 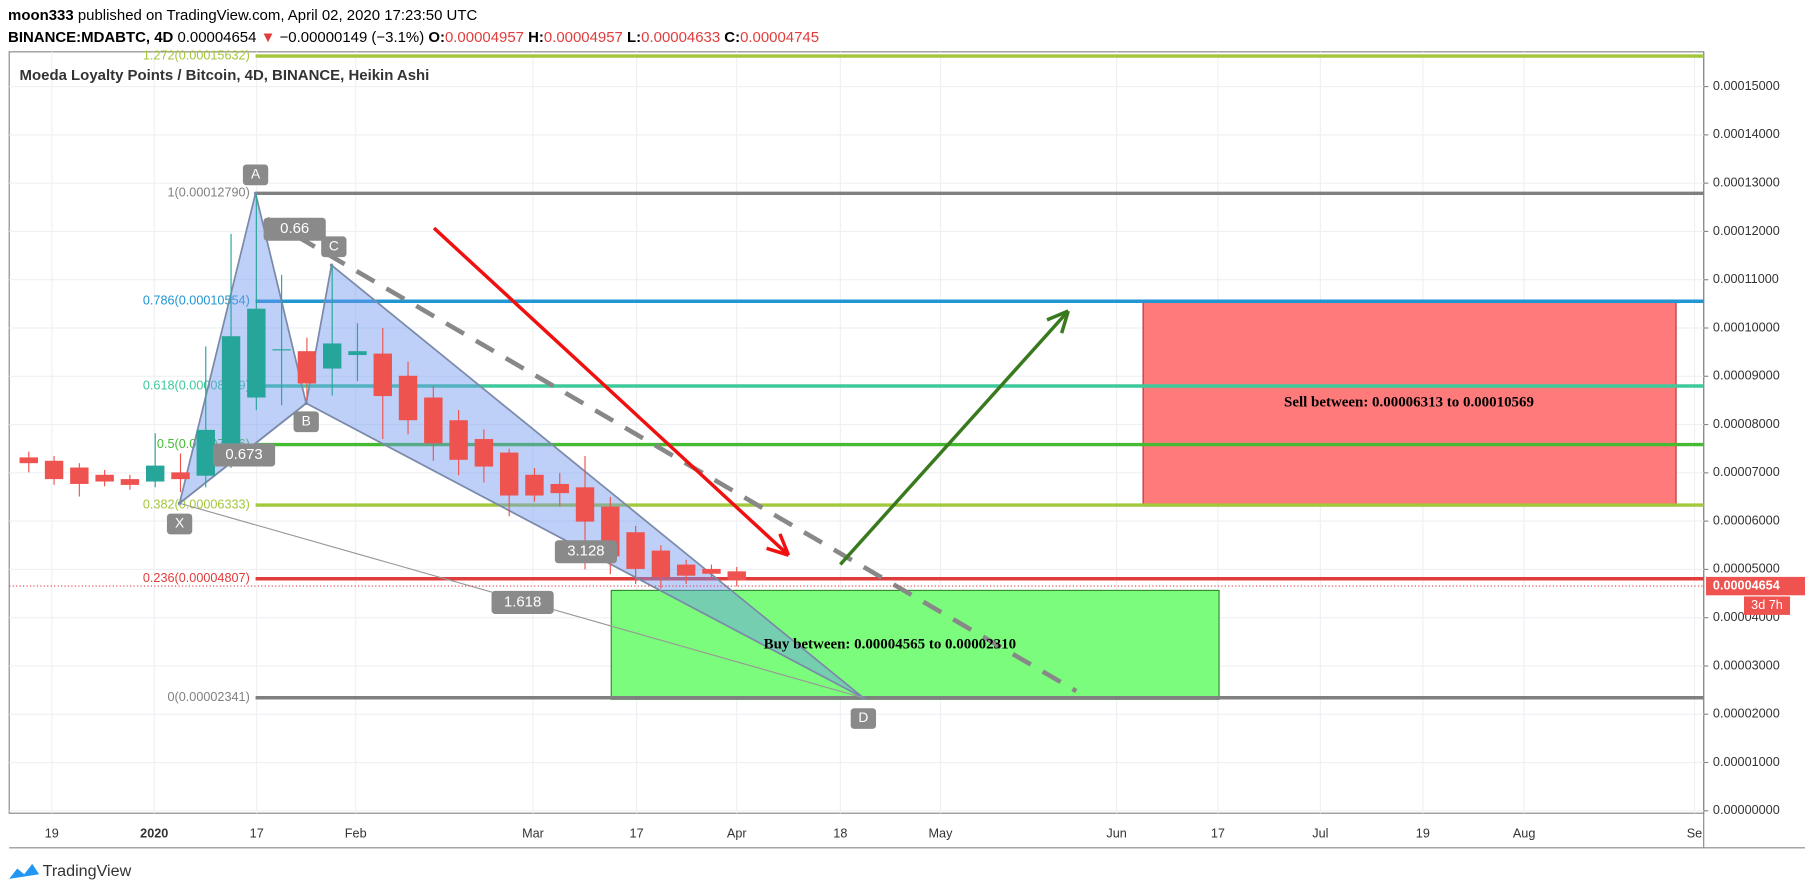 I want to click on sell-box-text: Sell between: 0.00006313 to 0.00010569, so click(x=1409, y=403).